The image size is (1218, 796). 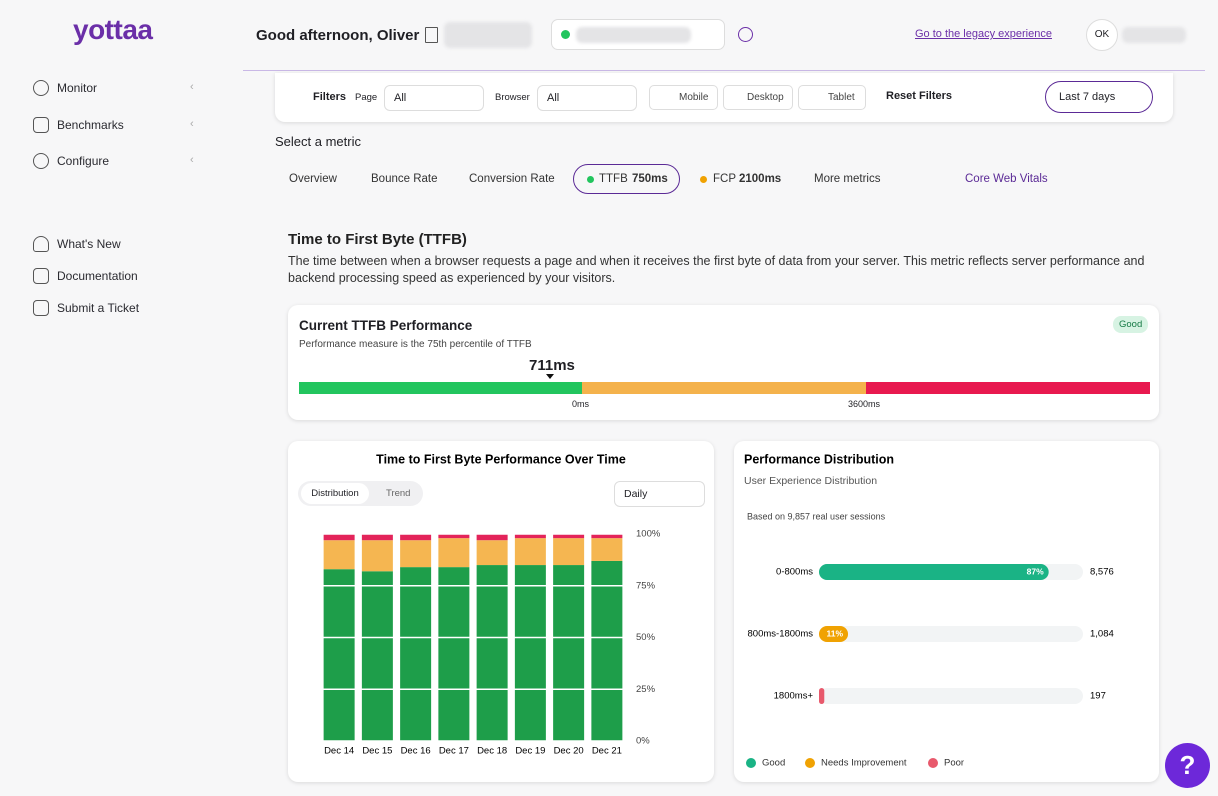 I want to click on metric-tab: Bounce Rate, so click(x=404, y=179).